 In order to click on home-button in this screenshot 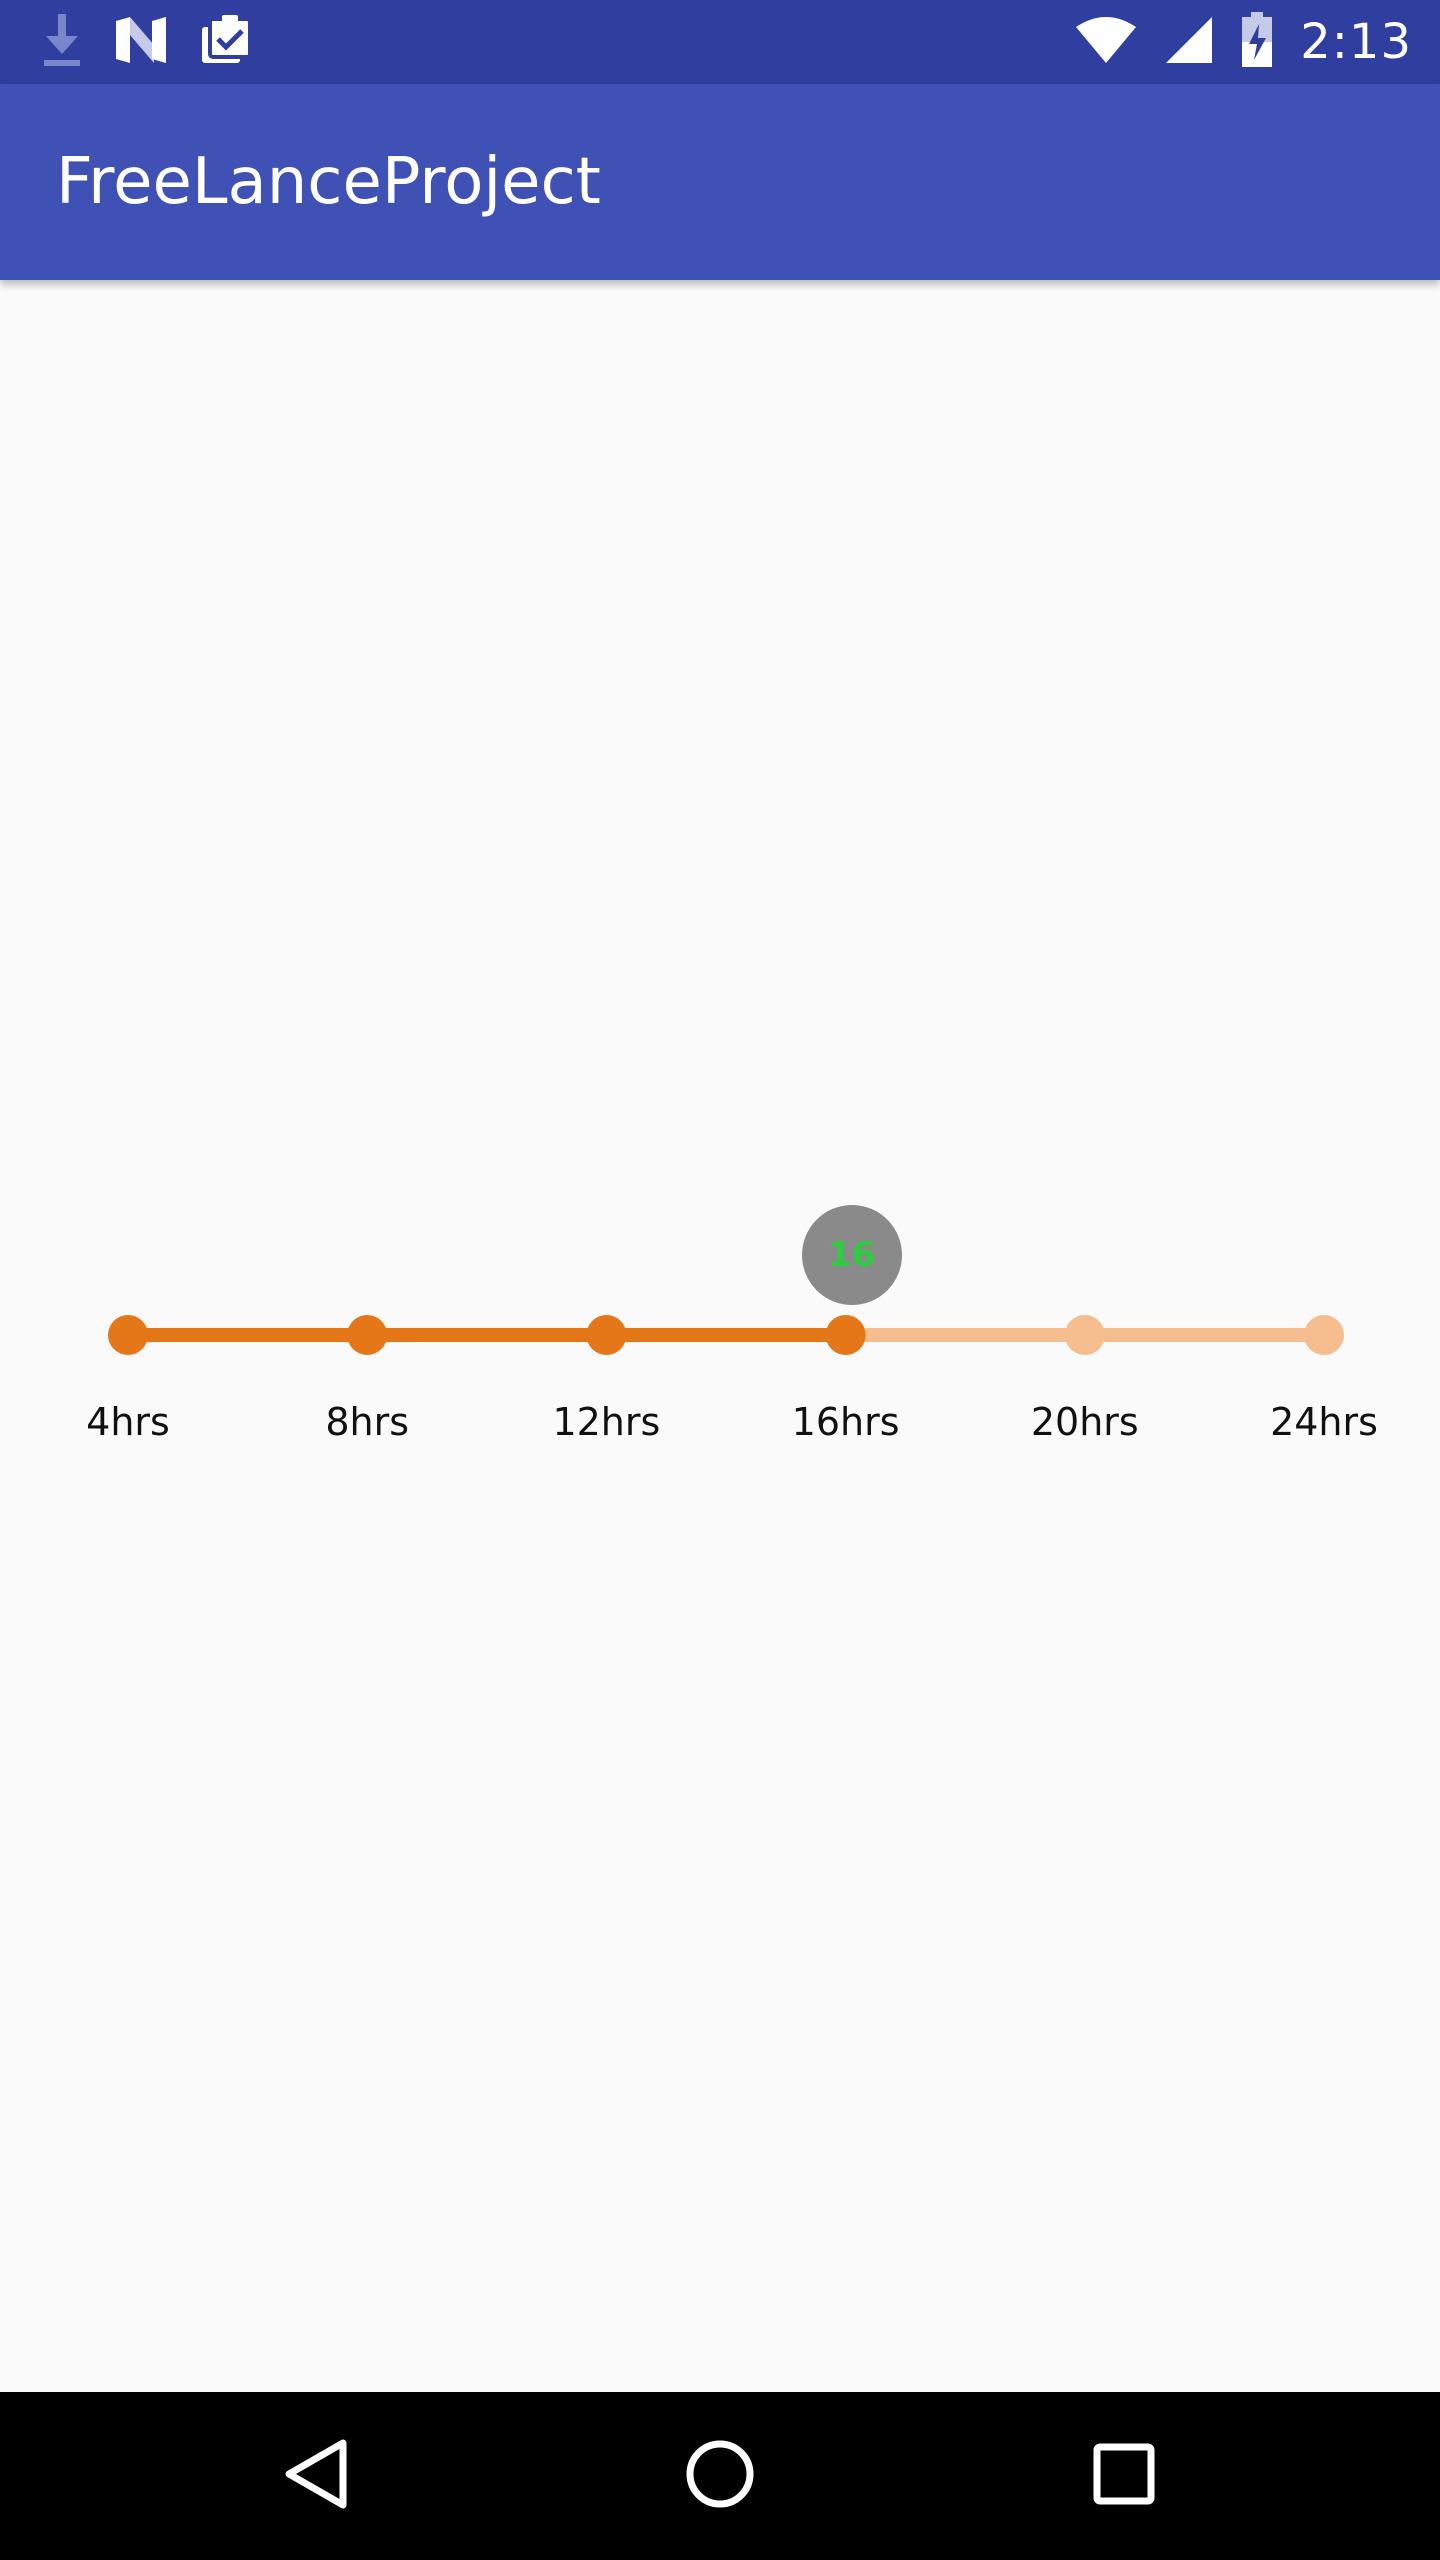, I will do `click(720, 2476)`.